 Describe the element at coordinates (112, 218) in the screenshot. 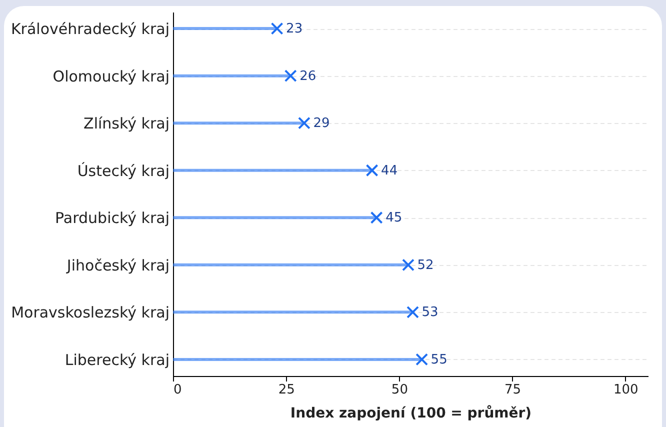

I see `y-tick-label: Pardubický kraj` at that location.